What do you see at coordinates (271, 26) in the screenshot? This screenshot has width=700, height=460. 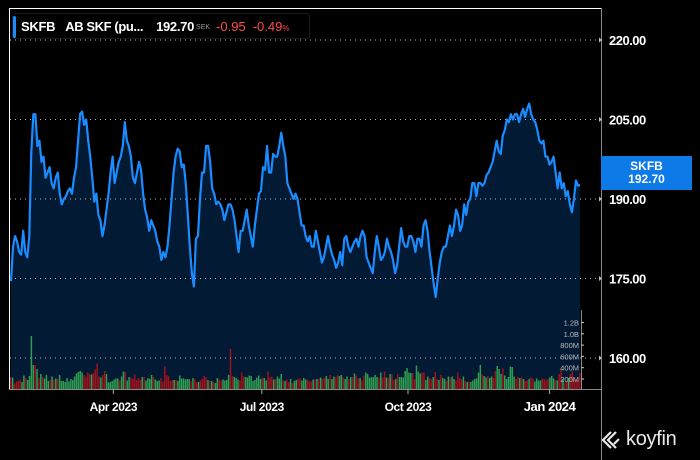 I see `legend-change-pct: -0.49%` at bounding box center [271, 26].